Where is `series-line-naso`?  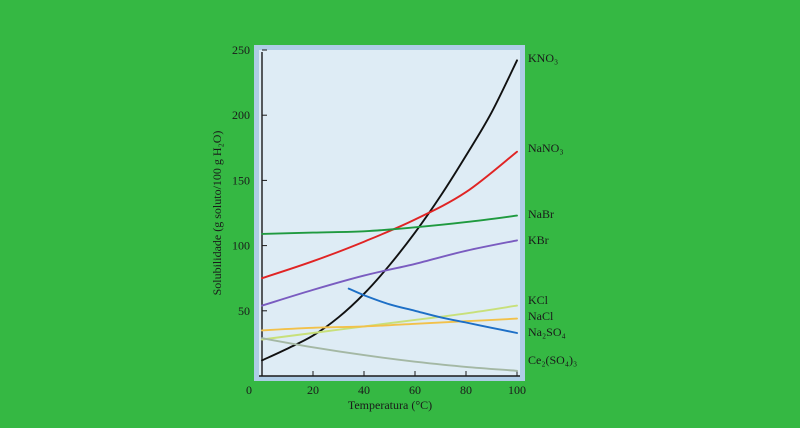 series-line-naso is located at coordinates (432, 310).